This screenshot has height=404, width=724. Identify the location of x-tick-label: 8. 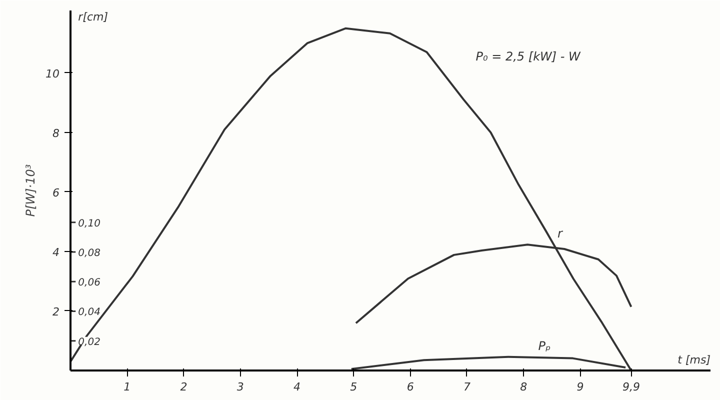
(524, 387).